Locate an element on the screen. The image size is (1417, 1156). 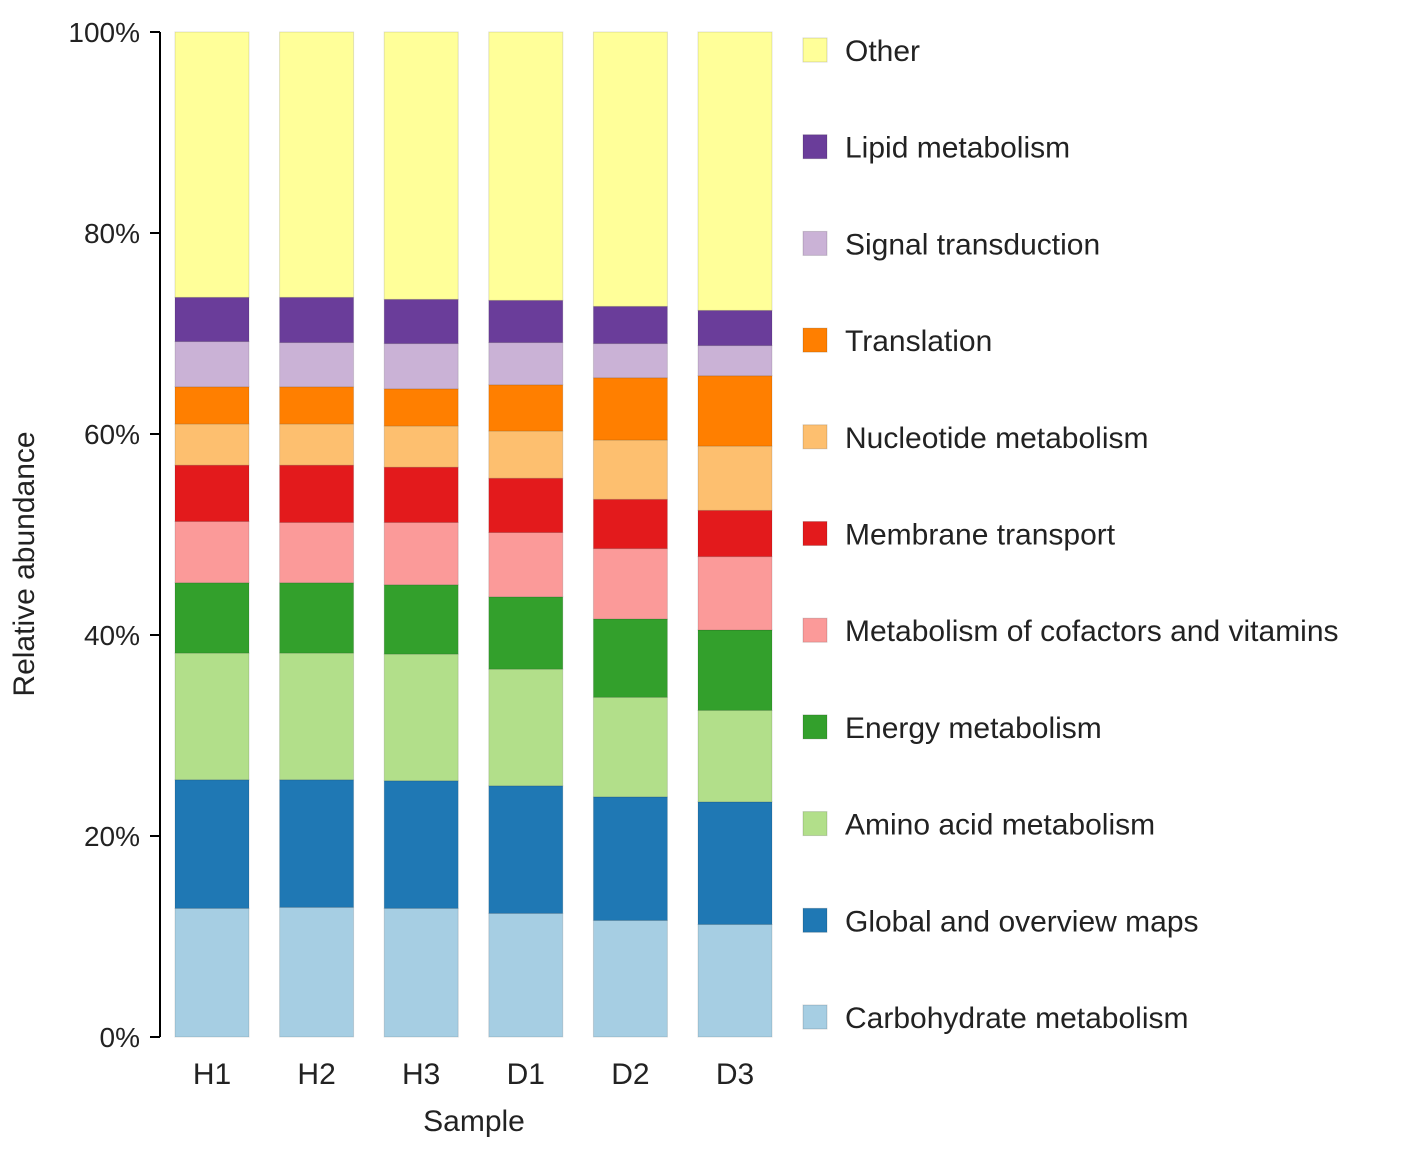
legend-label: Lipid metabolism is located at coordinates (957, 148).